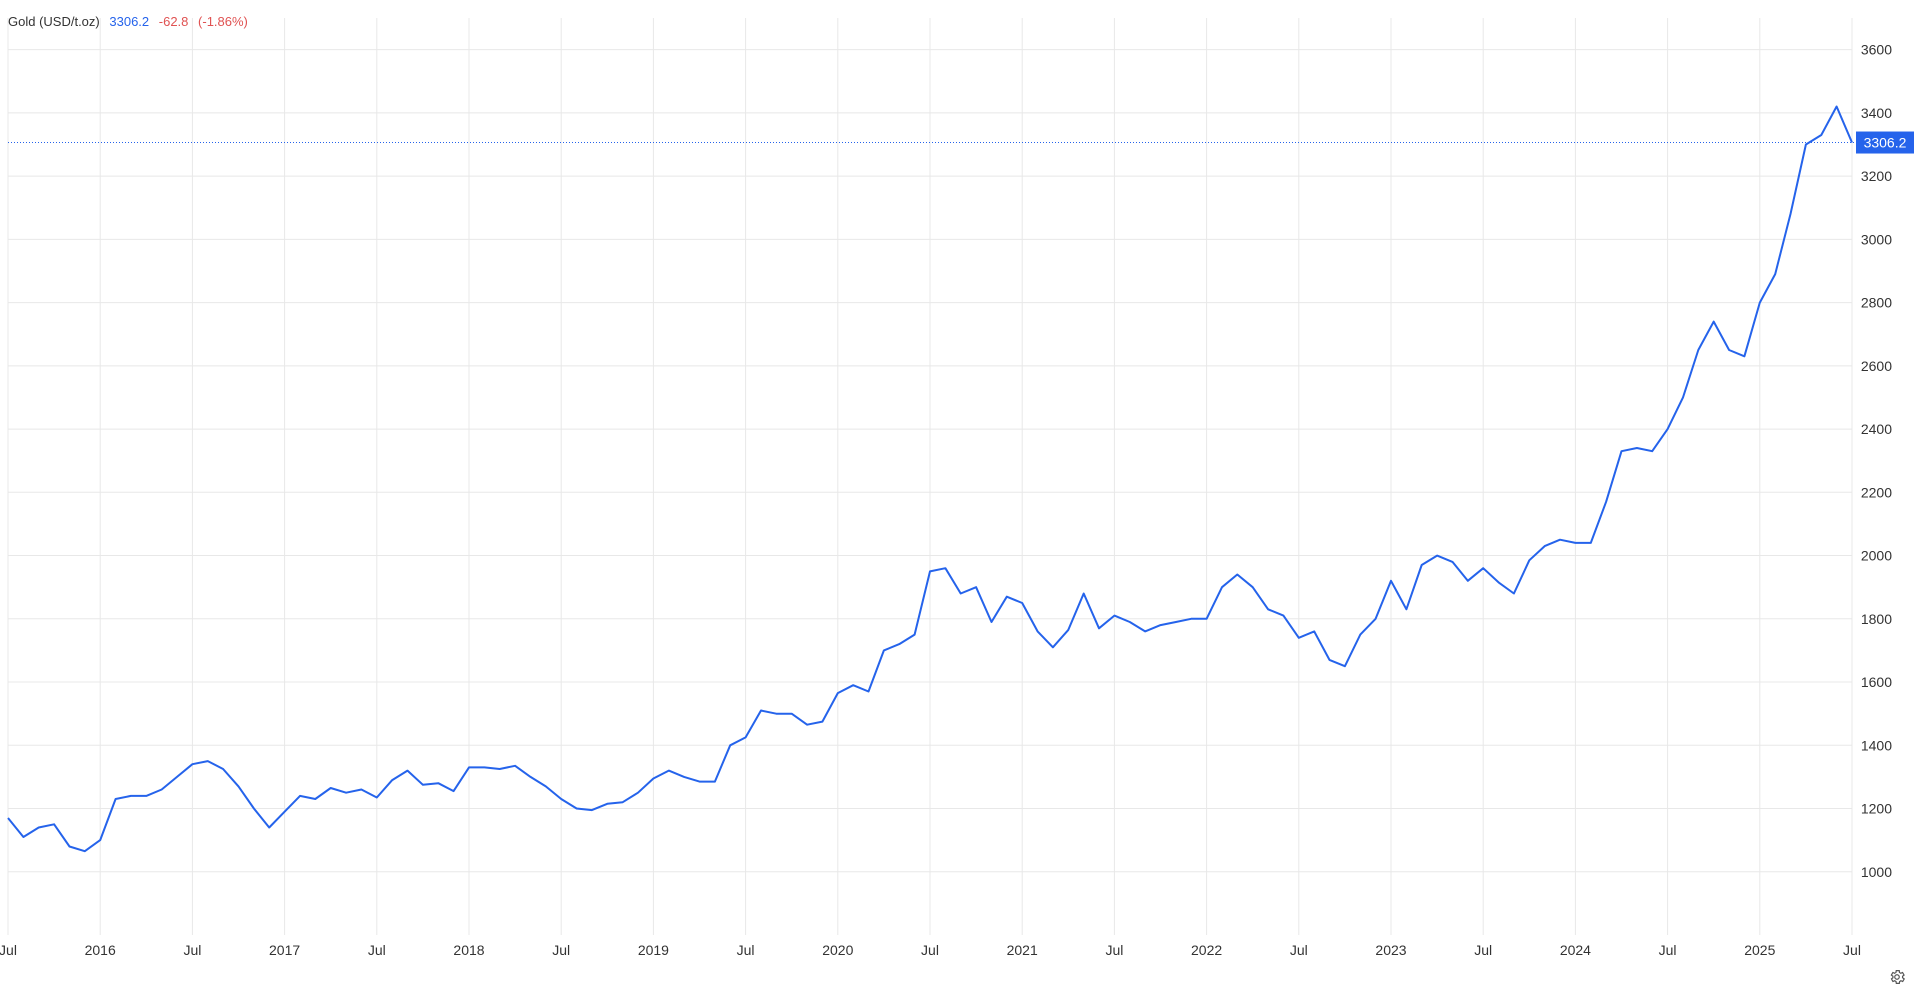 Image resolution: width=1916 pixels, height=988 pixels. I want to click on x-tick-label: 2024, so click(1575, 950).